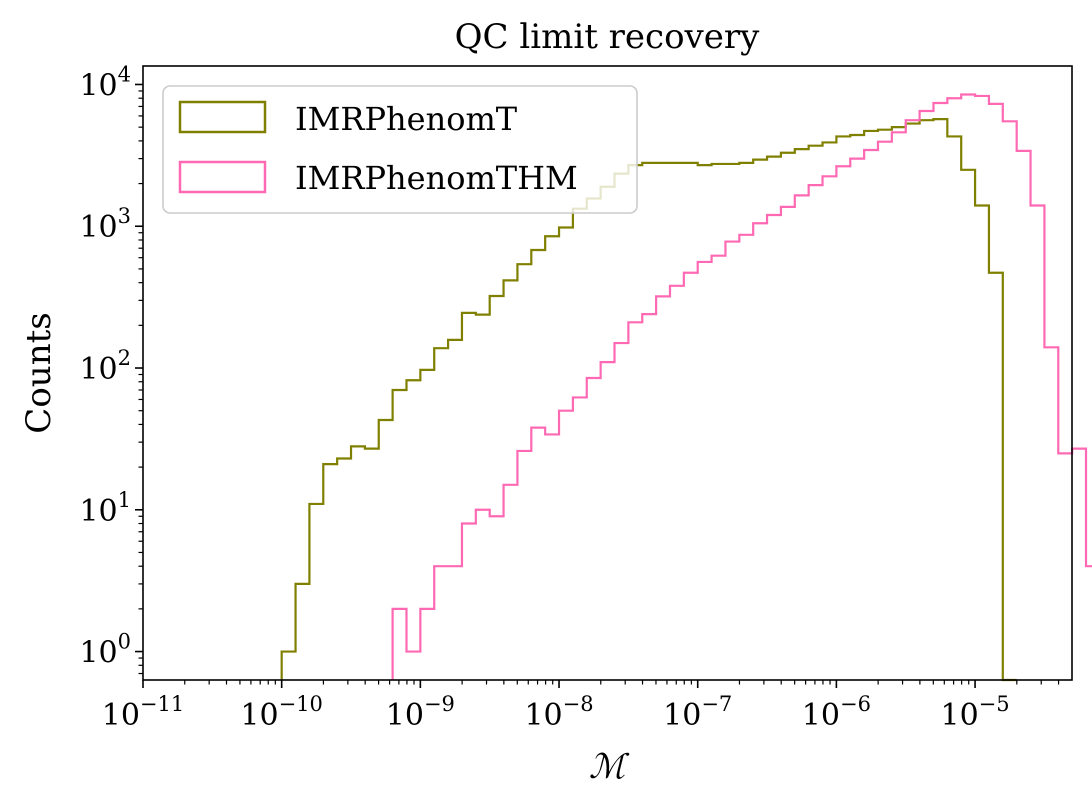 This screenshot has width=1092, height=805. I want to click on x-tick-label: 10⁻⁶, so click(836, 712).